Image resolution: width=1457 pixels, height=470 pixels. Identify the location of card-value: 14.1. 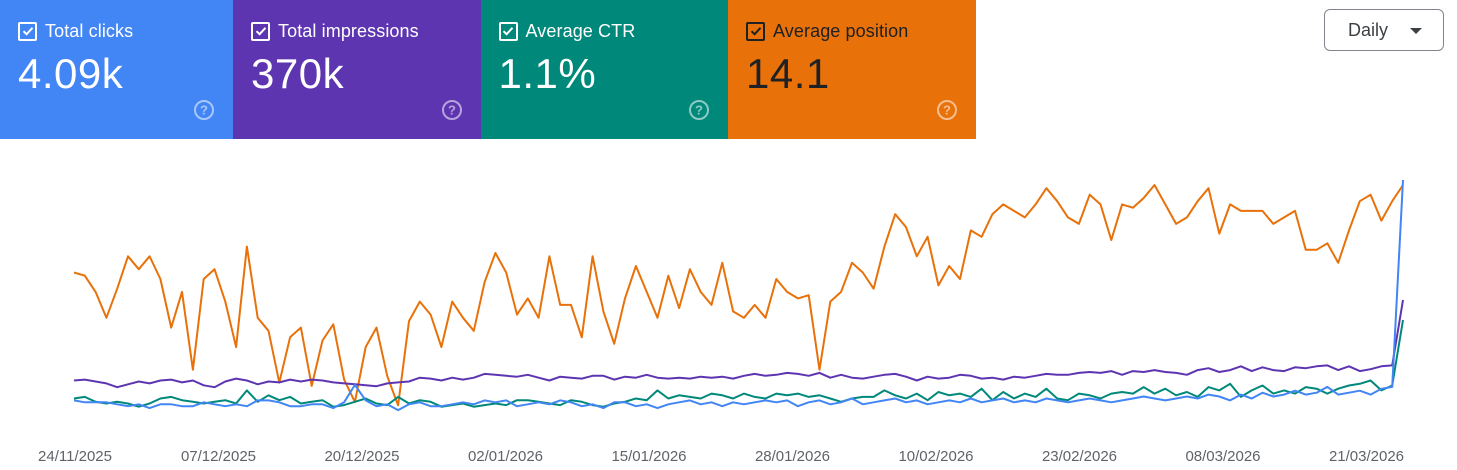
(788, 73).